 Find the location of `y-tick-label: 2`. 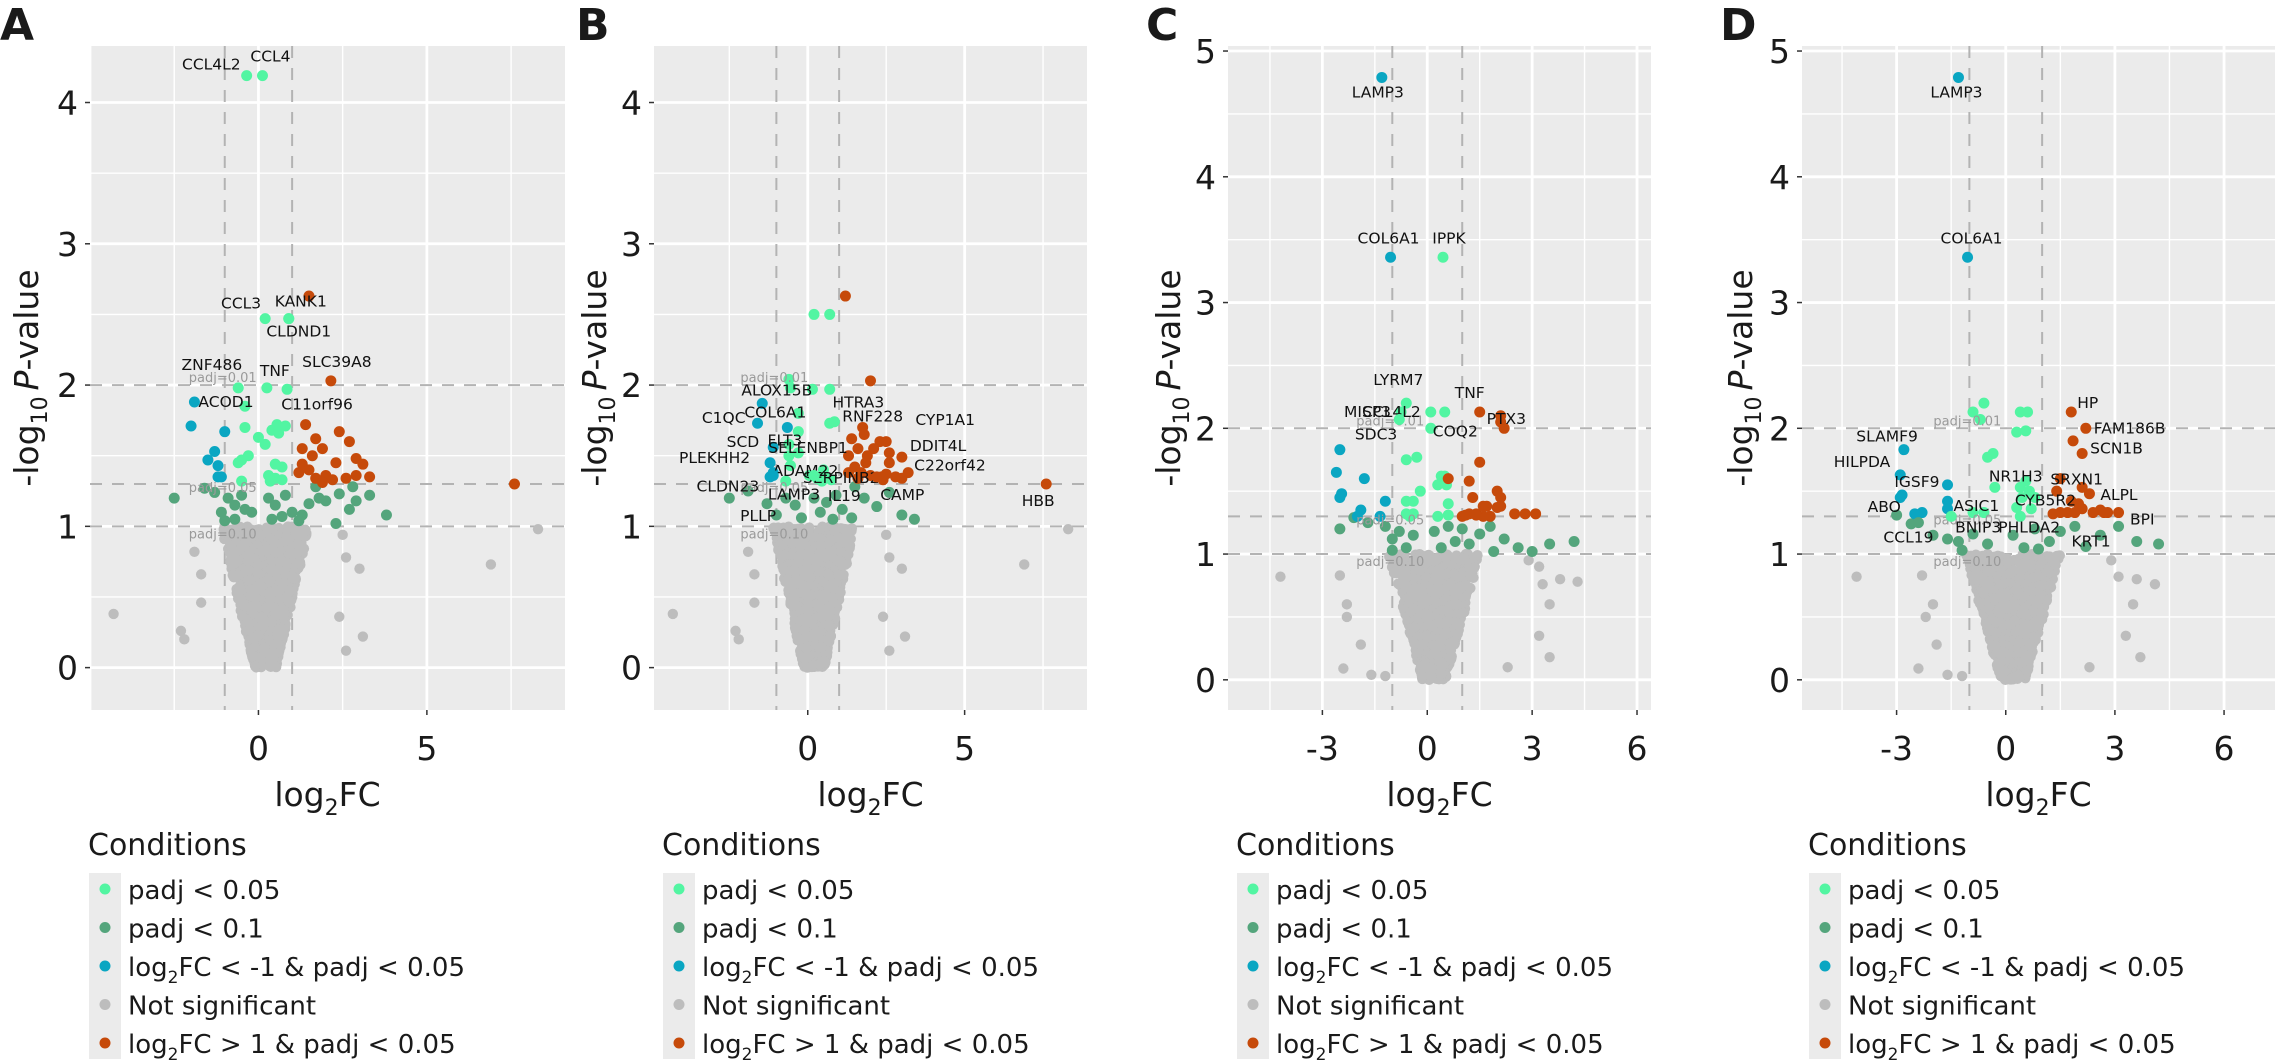

y-tick-label: 2 is located at coordinates (631, 385).